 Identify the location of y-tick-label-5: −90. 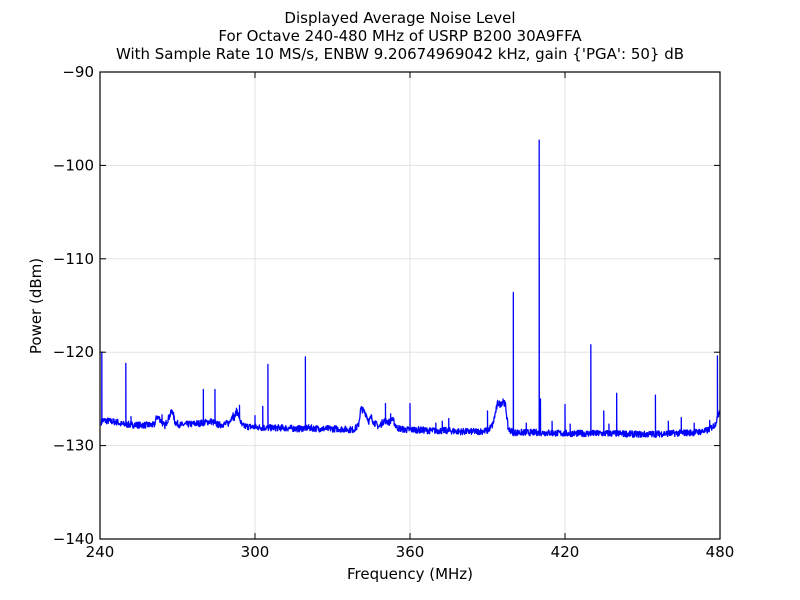
(78, 72).